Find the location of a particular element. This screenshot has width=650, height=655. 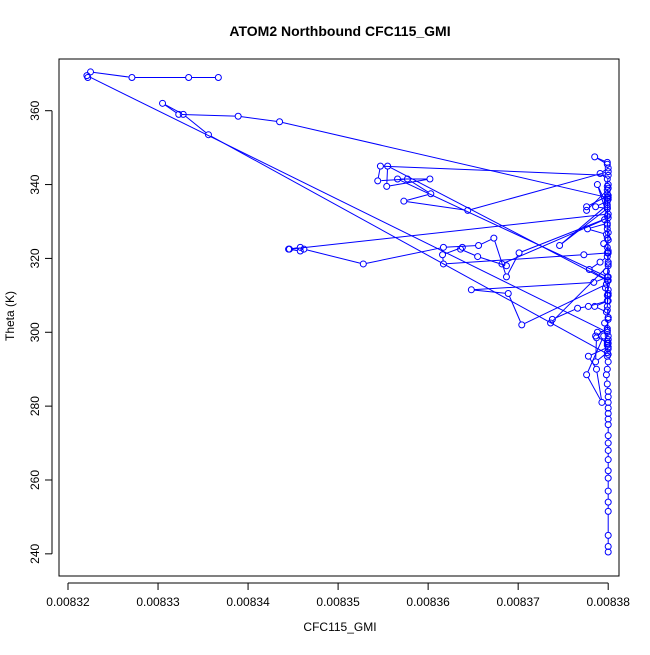

y-tick-label: 260 is located at coordinates (35, 480).